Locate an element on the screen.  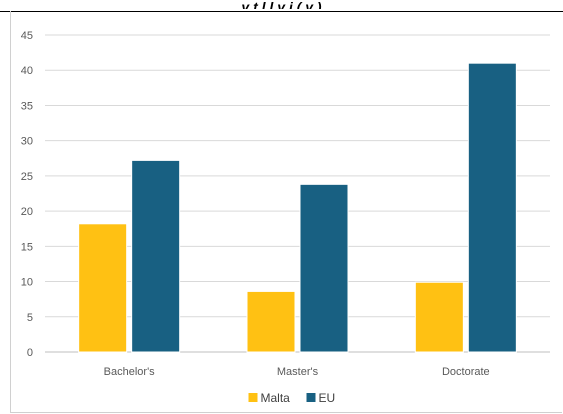
x-axis-ticks: Bachelor's Master's Doctorate is located at coordinates (297, 372).